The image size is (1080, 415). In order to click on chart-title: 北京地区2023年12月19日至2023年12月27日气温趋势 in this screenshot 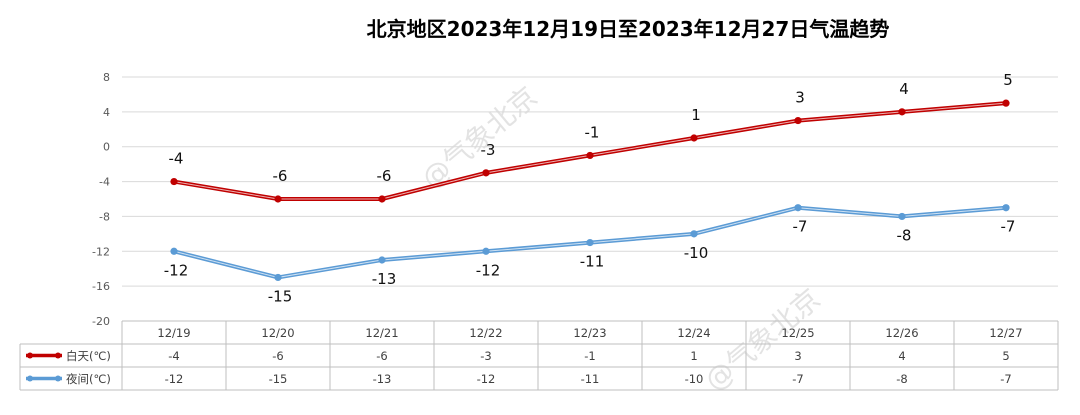, I will do `click(628, 29)`.